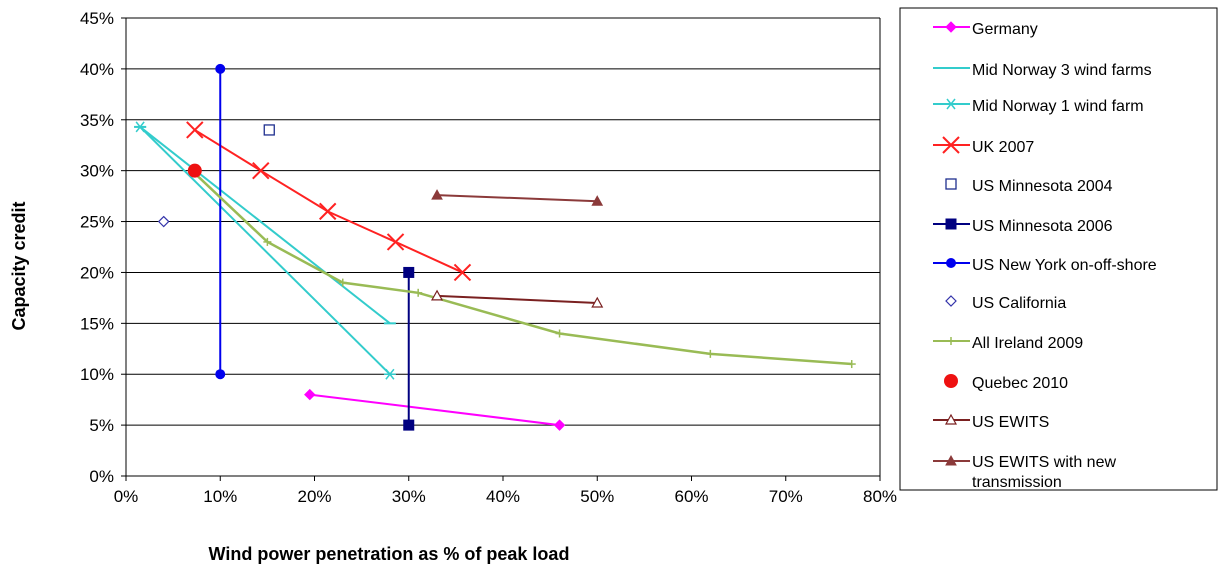 The width and height of the screenshot is (1223, 568). I want to click on series-uk-2007, so click(329, 201).